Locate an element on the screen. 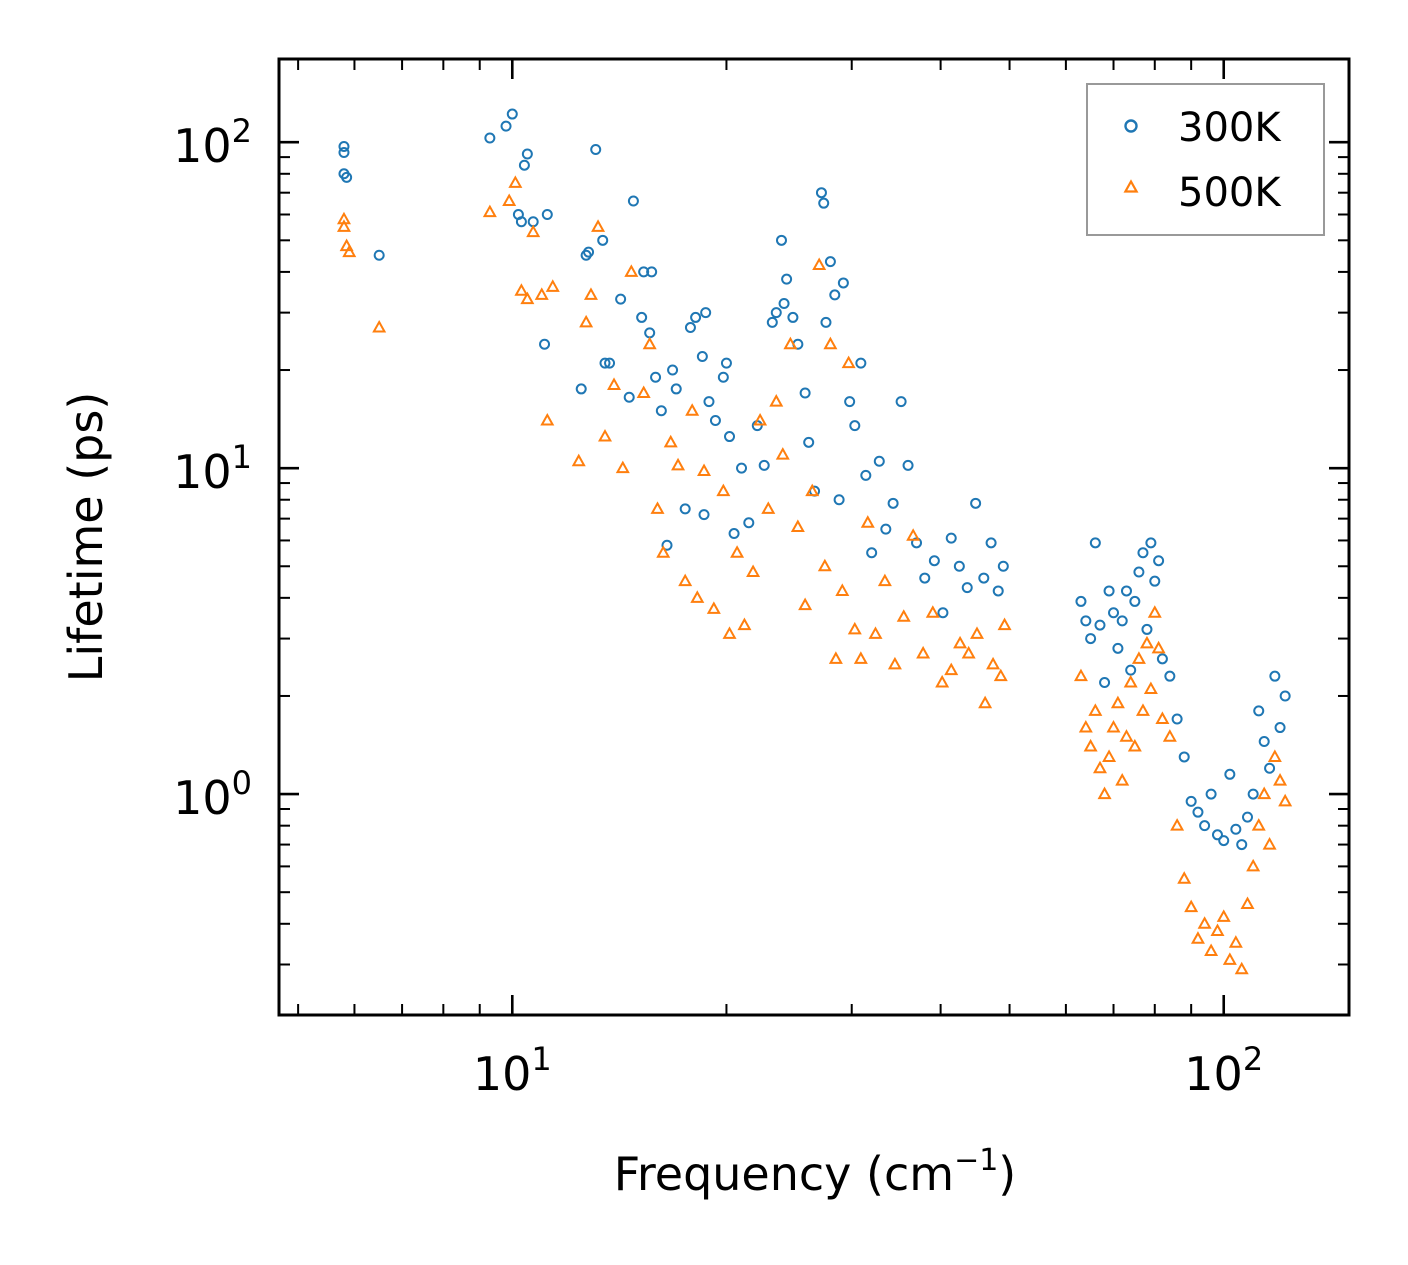 This screenshot has width=1408, height=1265. y-axis-tick-labels: 100 101 102 is located at coordinates (212, 468).